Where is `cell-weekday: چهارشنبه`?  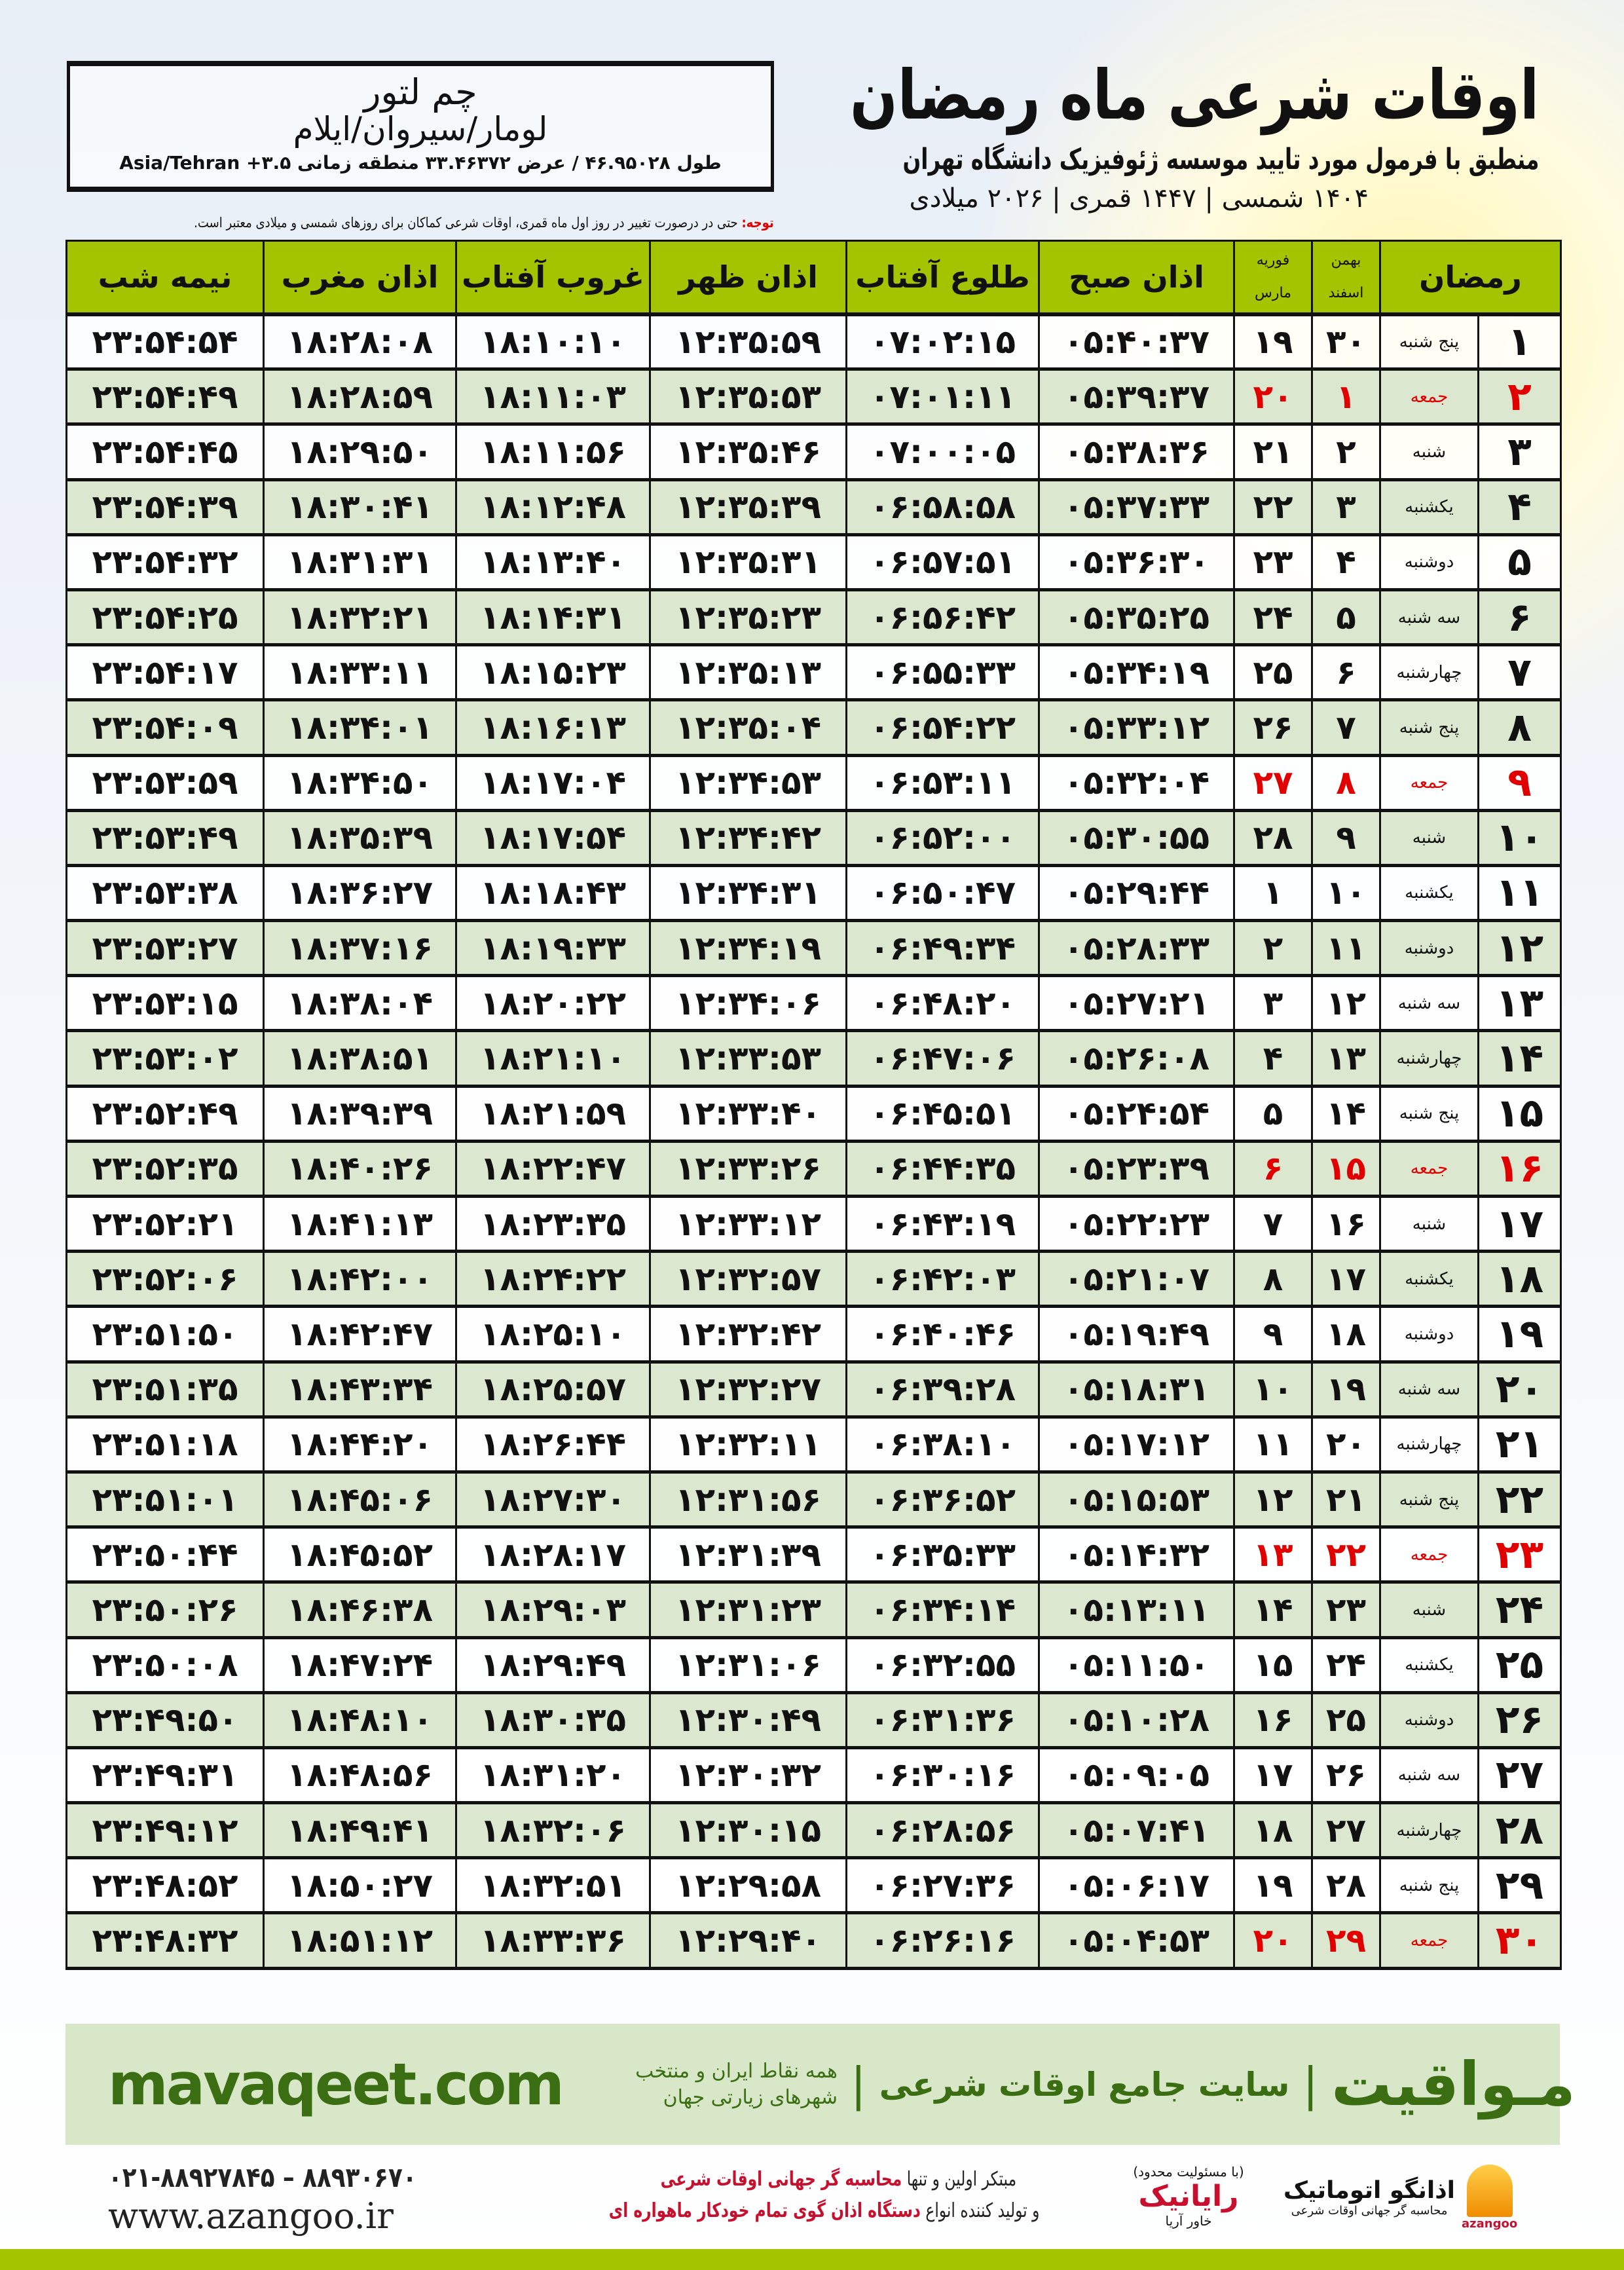
cell-weekday: چهارشنبه is located at coordinates (1429, 1059).